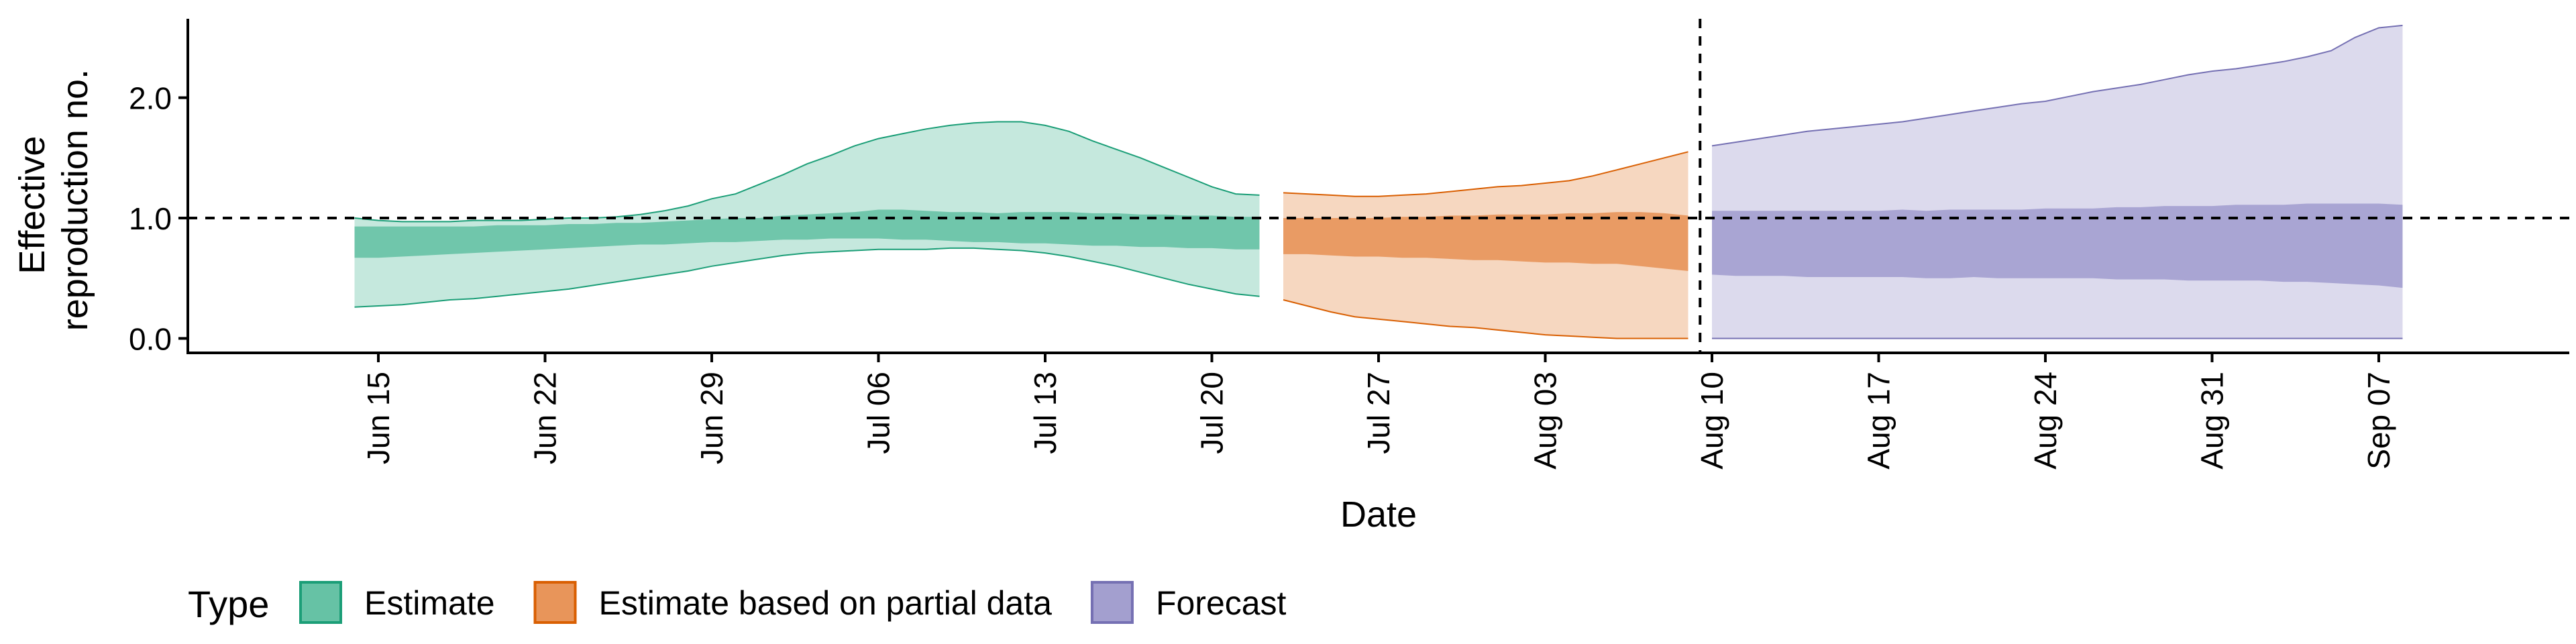  What do you see at coordinates (1045, 413) in the screenshot?
I see `x-tick-label: Jul 13` at bounding box center [1045, 413].